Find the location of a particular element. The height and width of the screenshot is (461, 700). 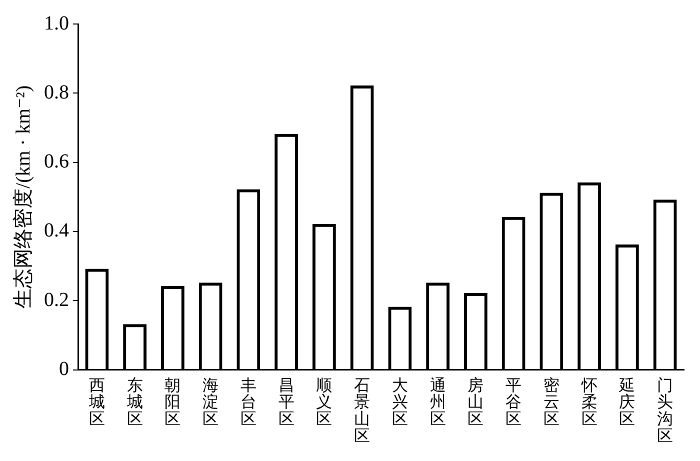

x-tick-label: 通州区 is located at coordinates (438, 402).